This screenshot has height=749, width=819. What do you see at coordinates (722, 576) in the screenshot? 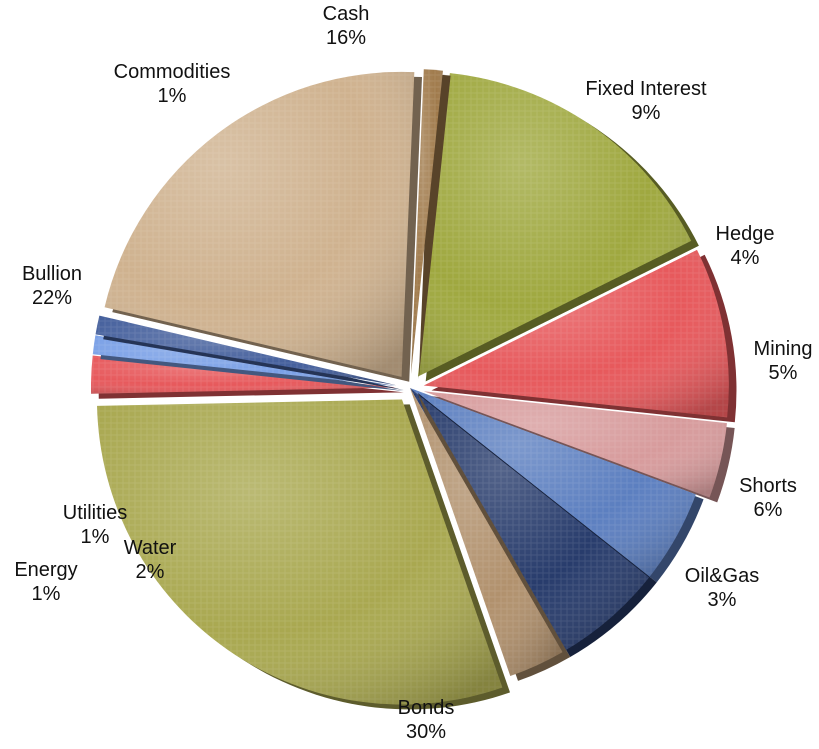
I see `slice-label-name: Oil&Gas` at bounding box center [722, 576].